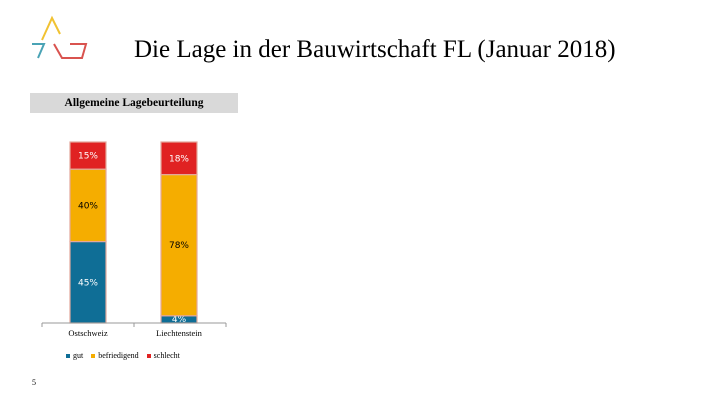 The image size is (720, 405). I want to click on company-logo, so click(60, 37).